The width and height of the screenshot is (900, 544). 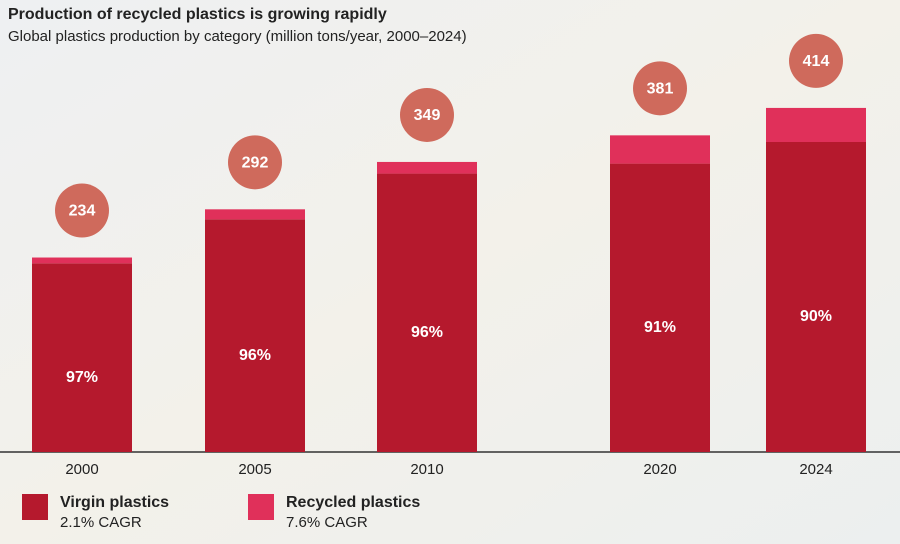 I want to click on total-label: 381, so click(x=660, y=89).